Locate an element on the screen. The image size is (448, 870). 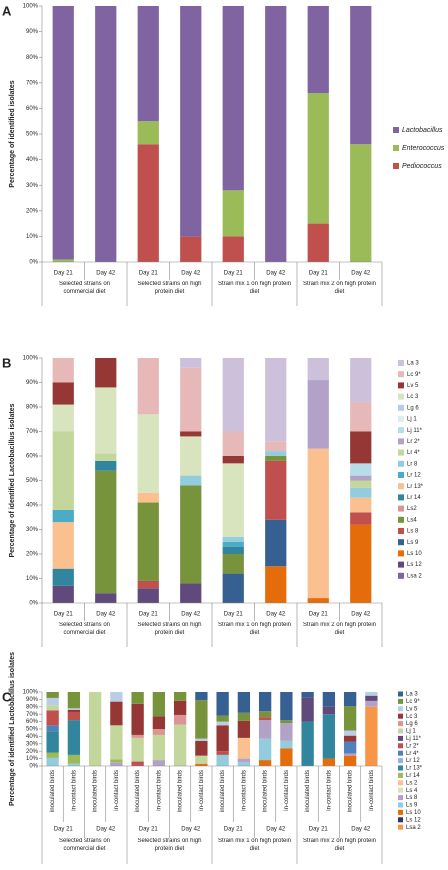
legend-label: Lsa 2 is located at coordinates (413, 828).